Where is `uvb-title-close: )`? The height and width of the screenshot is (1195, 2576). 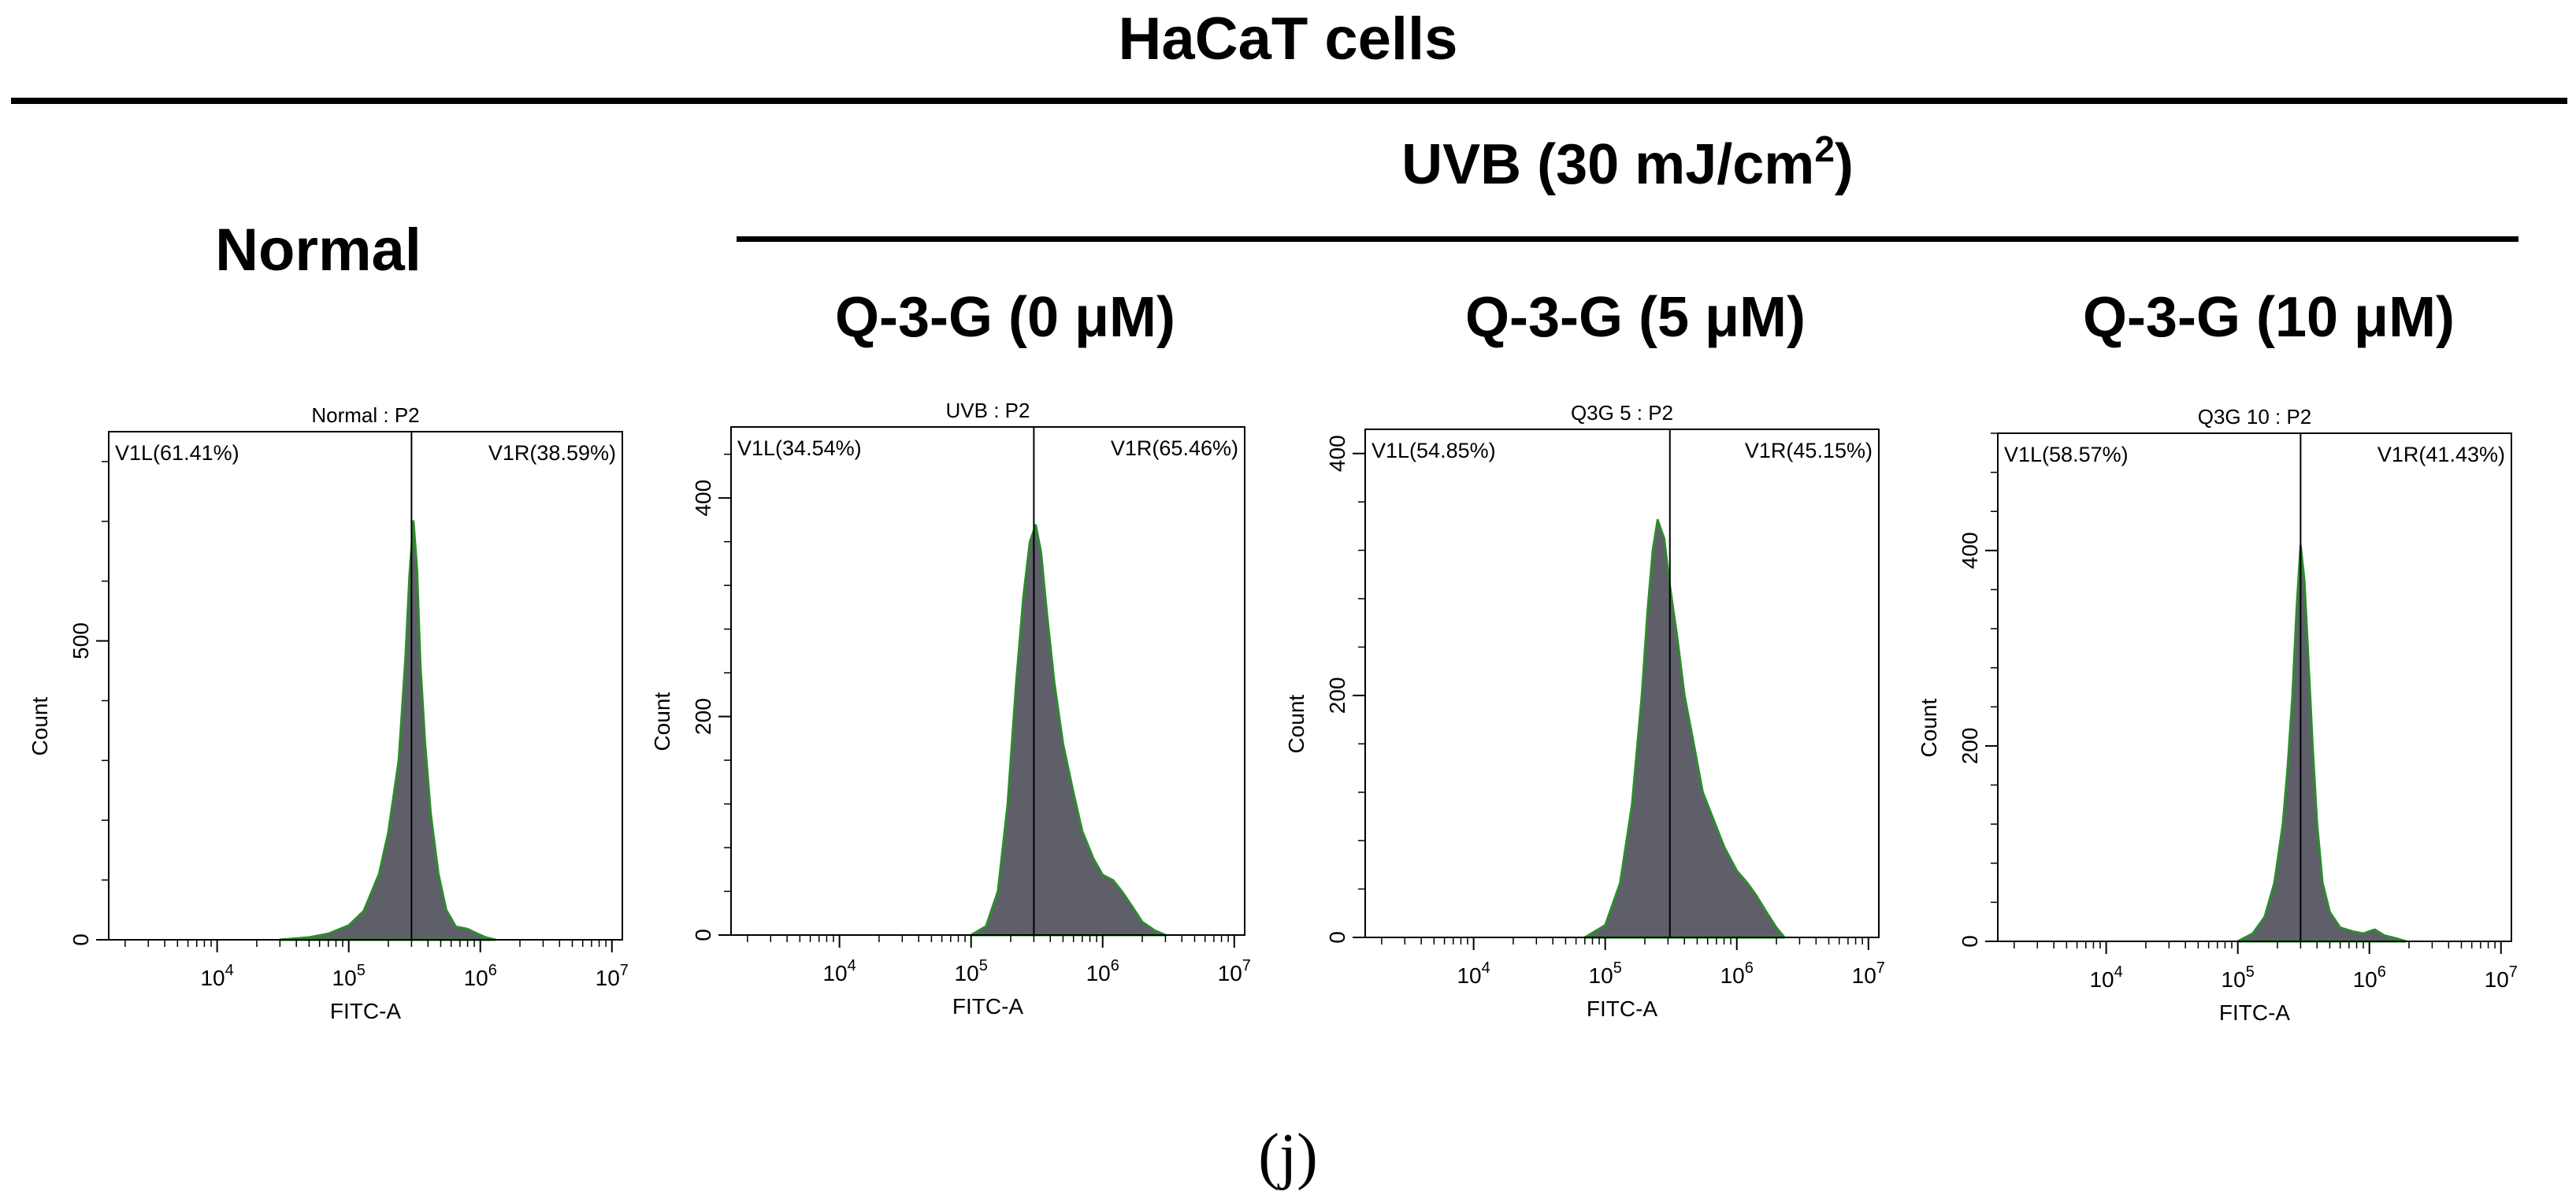
uvb-title-close: ) is located at coordinates (1844, 164).